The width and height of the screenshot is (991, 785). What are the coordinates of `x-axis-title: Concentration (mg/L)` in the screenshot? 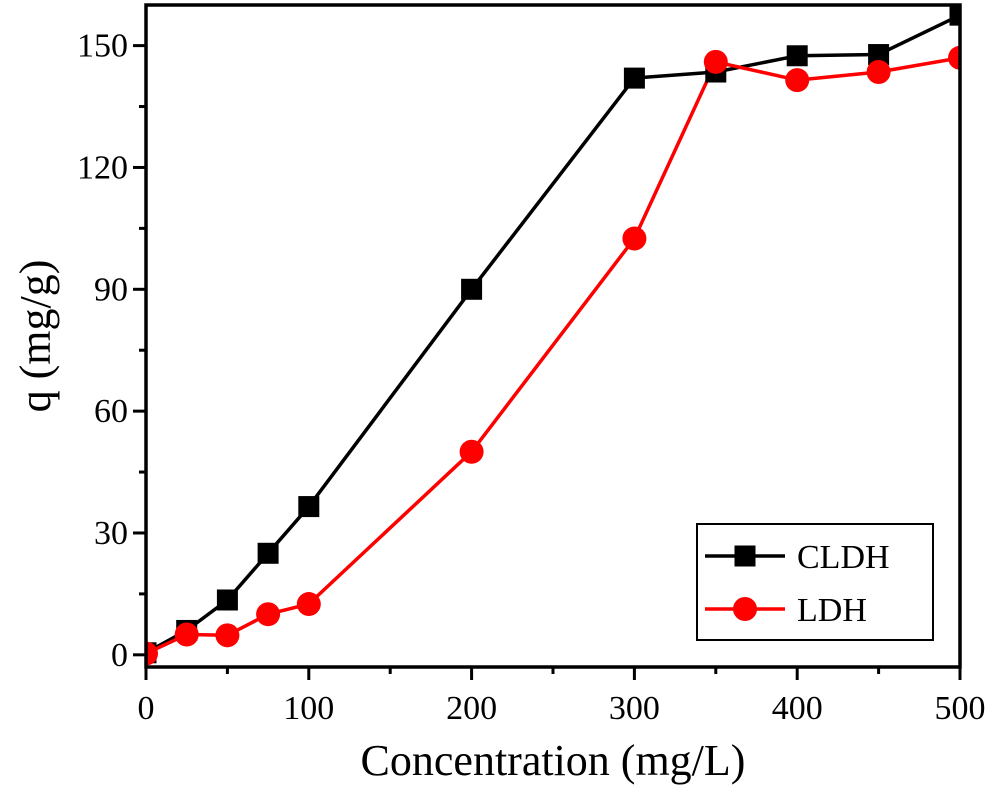 It's located at (553, 760).